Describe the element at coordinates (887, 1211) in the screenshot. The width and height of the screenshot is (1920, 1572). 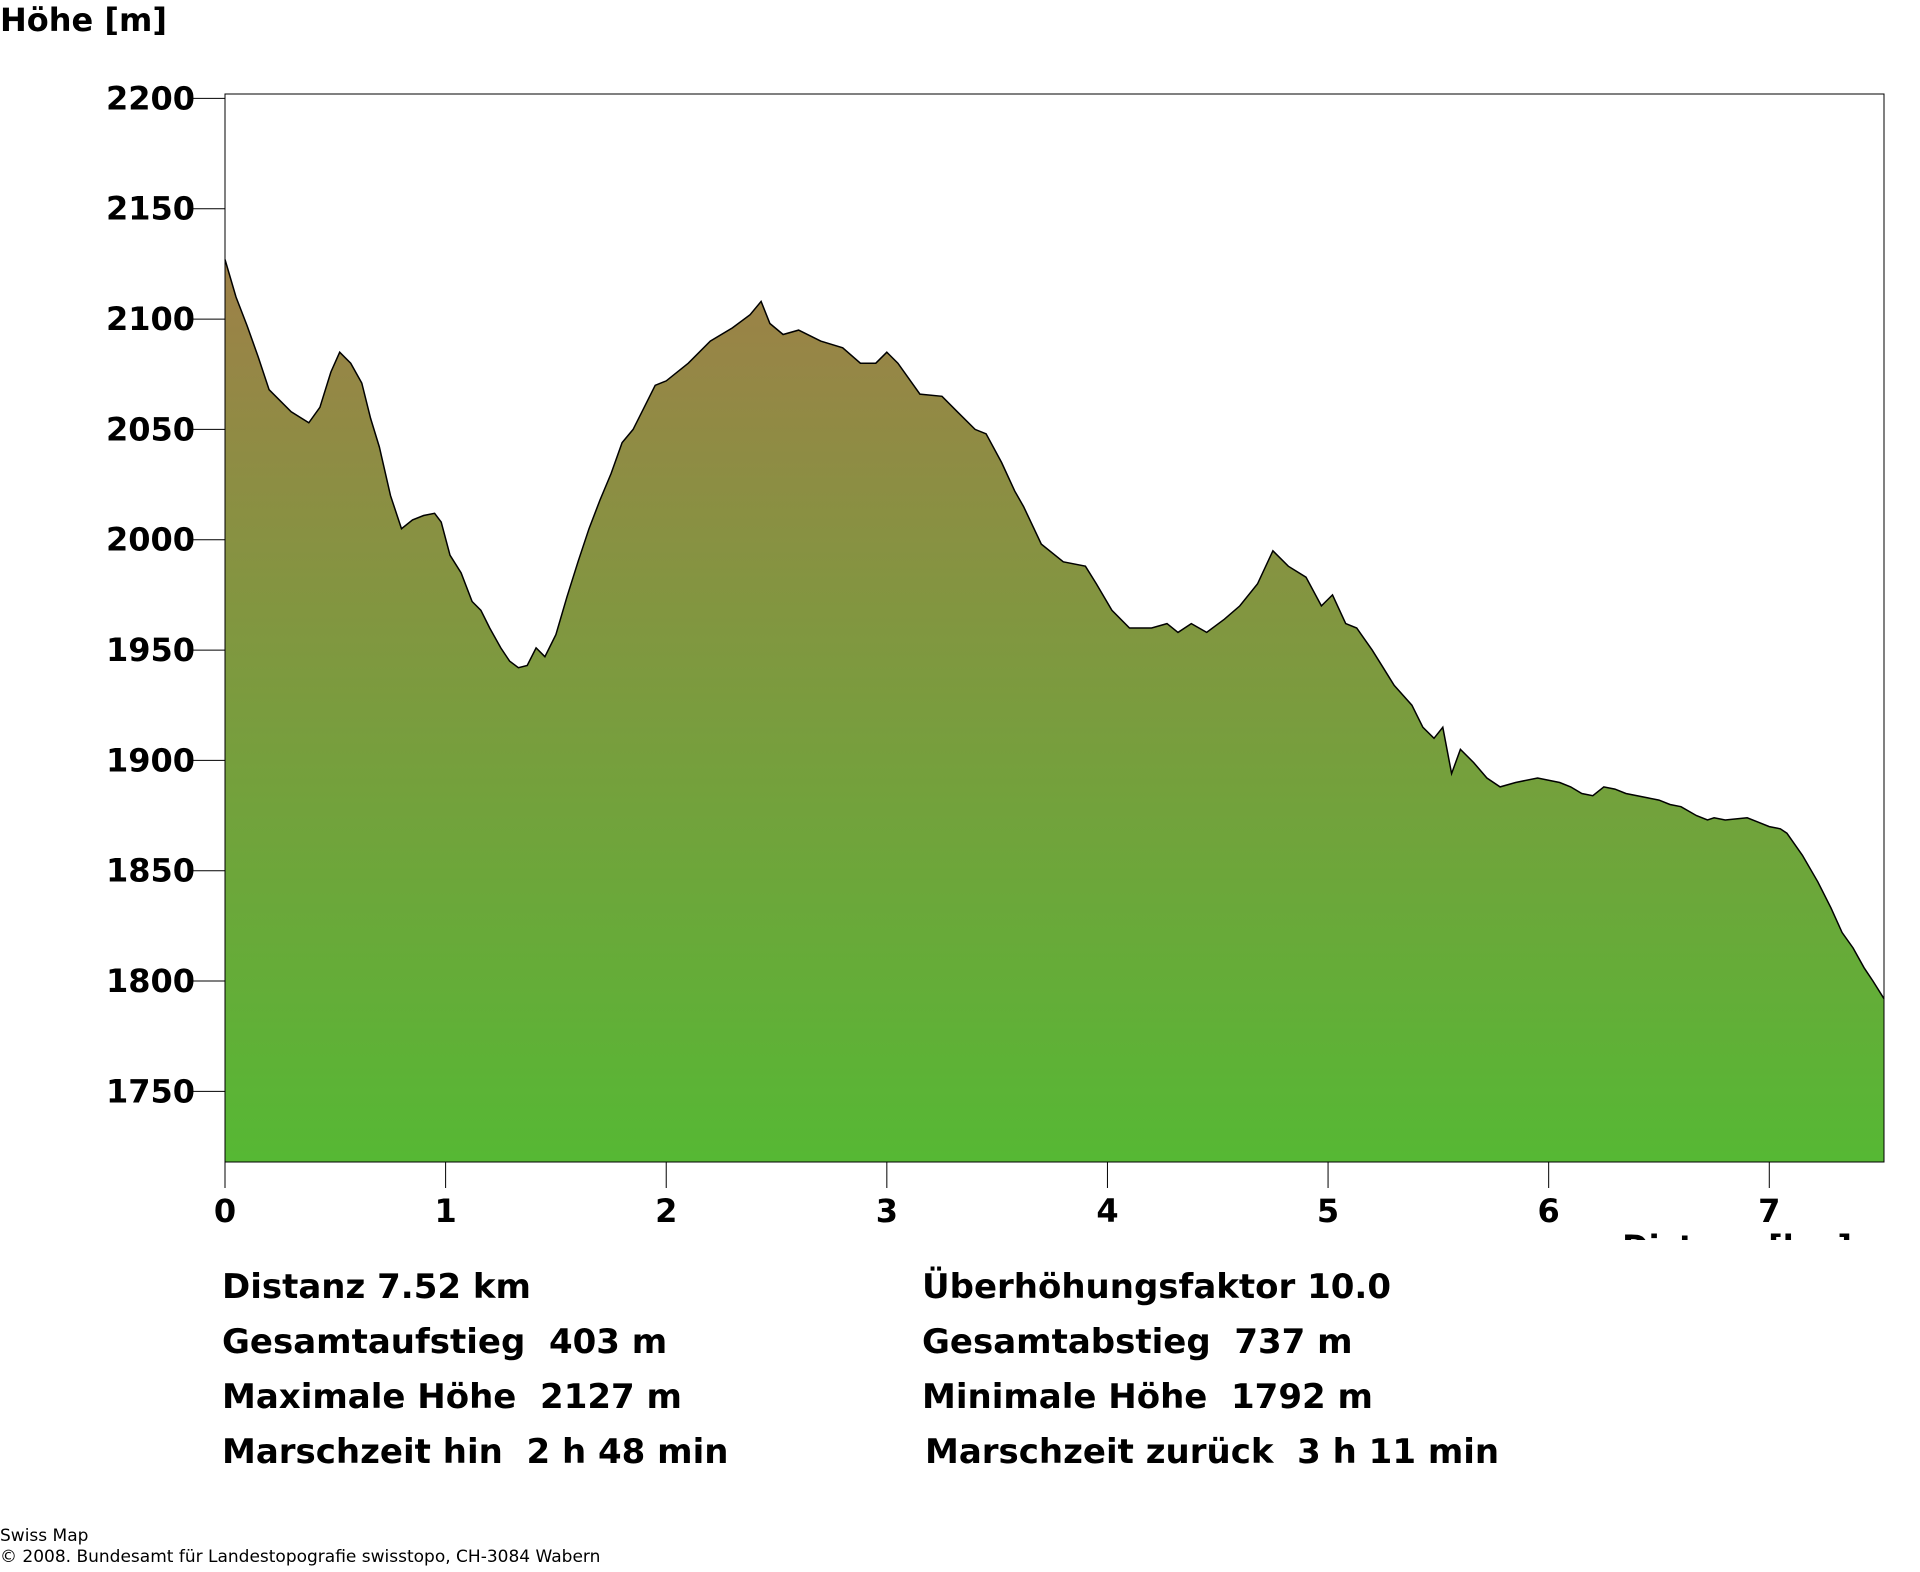
I see `x-tick-label: 3` at that location.